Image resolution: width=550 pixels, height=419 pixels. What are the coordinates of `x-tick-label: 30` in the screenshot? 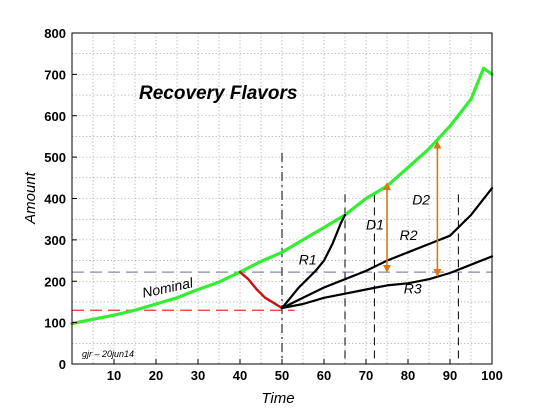 It's located at (198, 375).